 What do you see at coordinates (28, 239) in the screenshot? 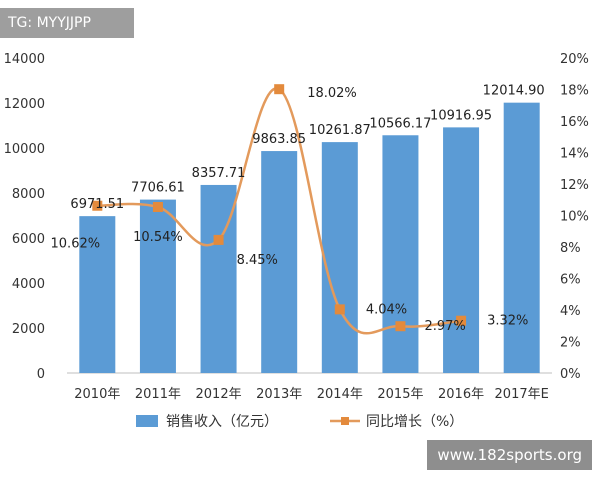
I see `left-tick-label: 6000` at bounding box center [28, 239].